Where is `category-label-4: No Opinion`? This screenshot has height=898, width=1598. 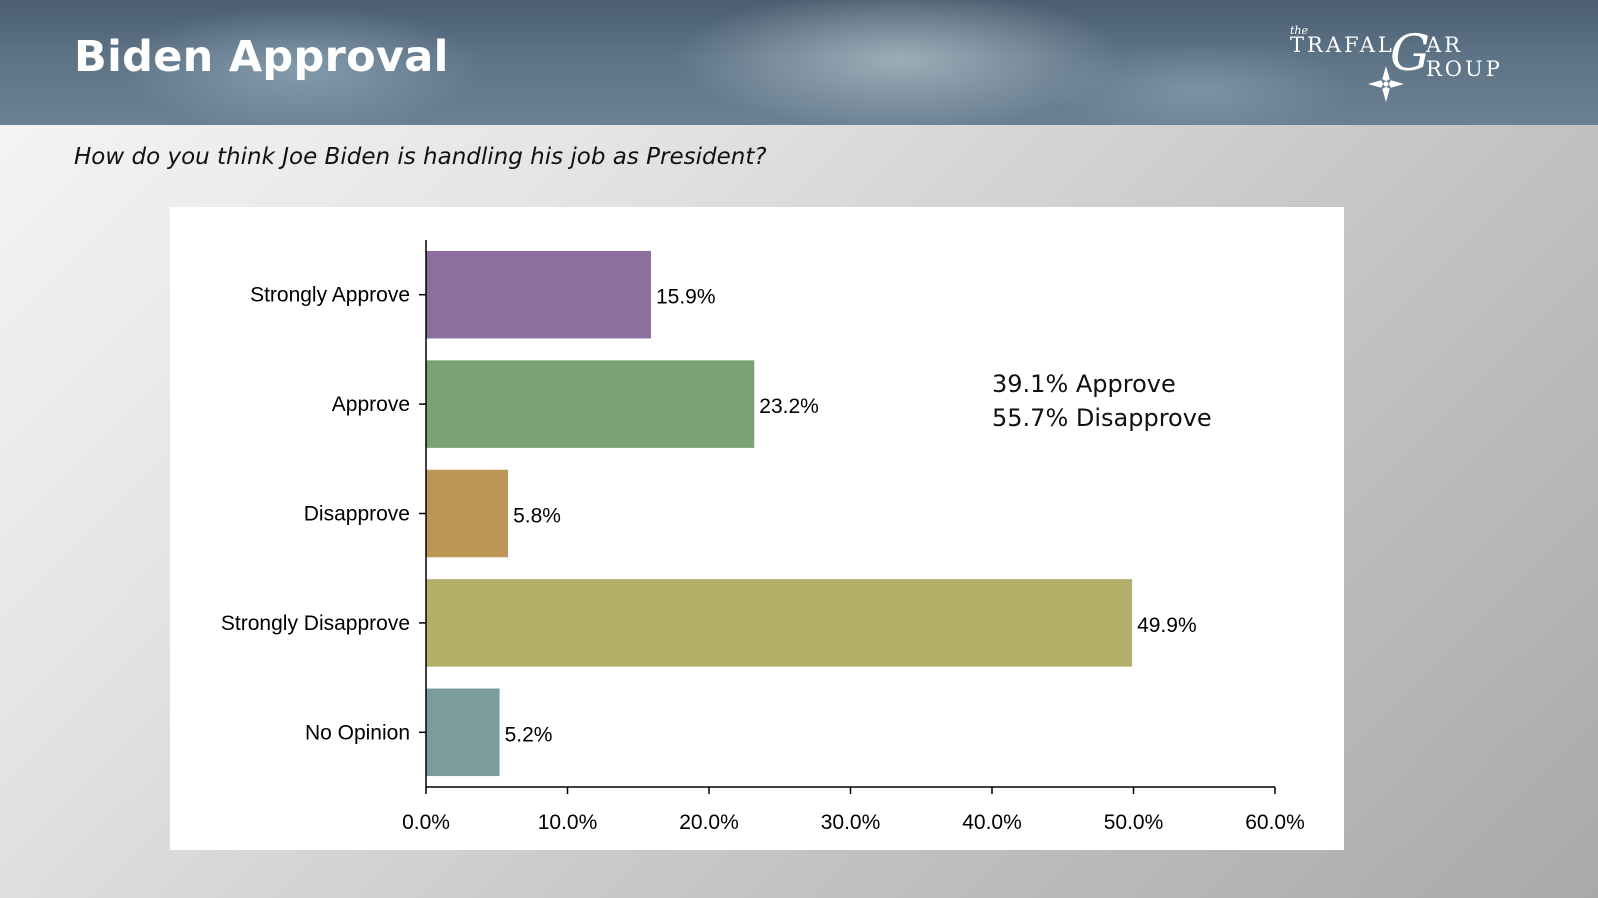
category-label-4: No Opinion is located at coordinates (357, 732).